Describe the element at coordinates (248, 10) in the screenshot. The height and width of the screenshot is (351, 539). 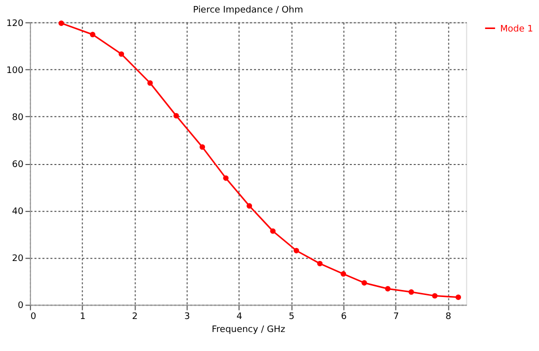
I see `chart-title: Pierce Impedance / Ohm` at that location.